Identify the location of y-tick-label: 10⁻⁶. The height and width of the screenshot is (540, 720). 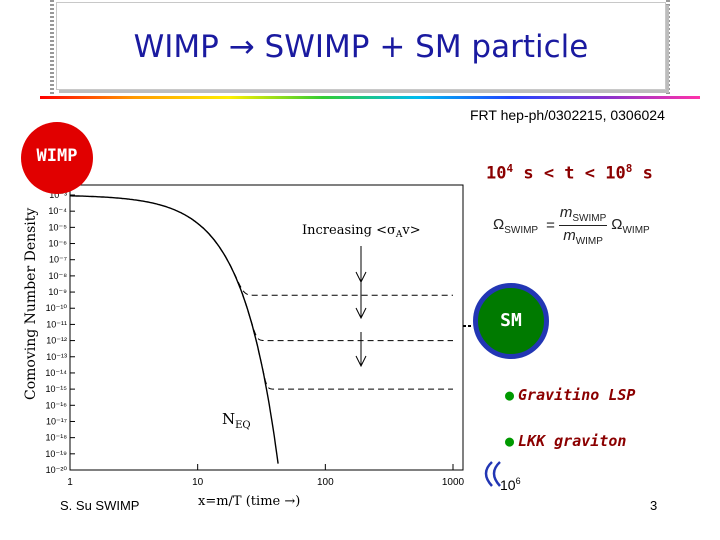
(58, 244).